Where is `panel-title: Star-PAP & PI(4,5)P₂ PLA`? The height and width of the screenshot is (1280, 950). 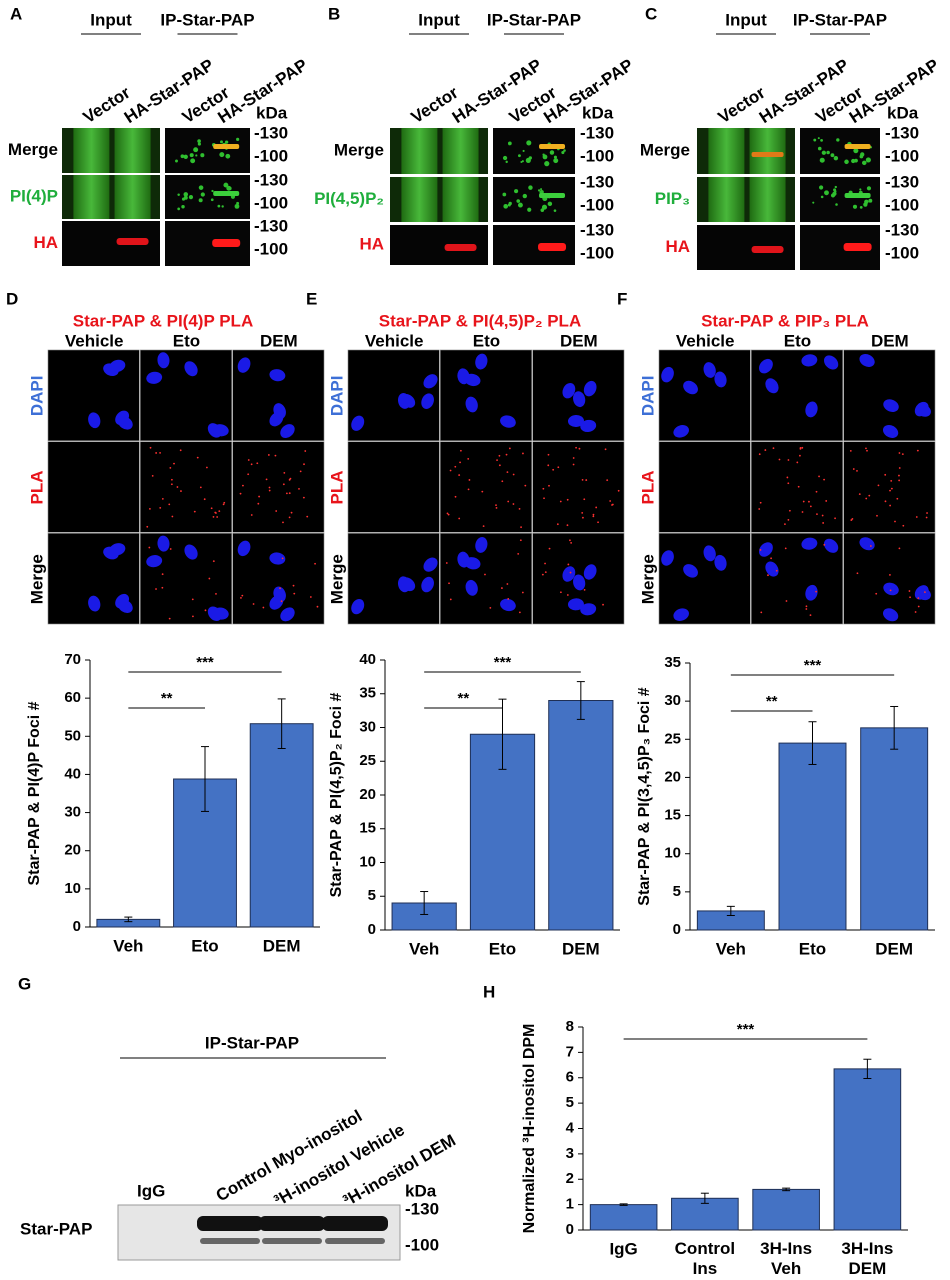 panel-title: Star-PAP & PI(4,5)P₂ PLA is located at coordinates (480, 320).